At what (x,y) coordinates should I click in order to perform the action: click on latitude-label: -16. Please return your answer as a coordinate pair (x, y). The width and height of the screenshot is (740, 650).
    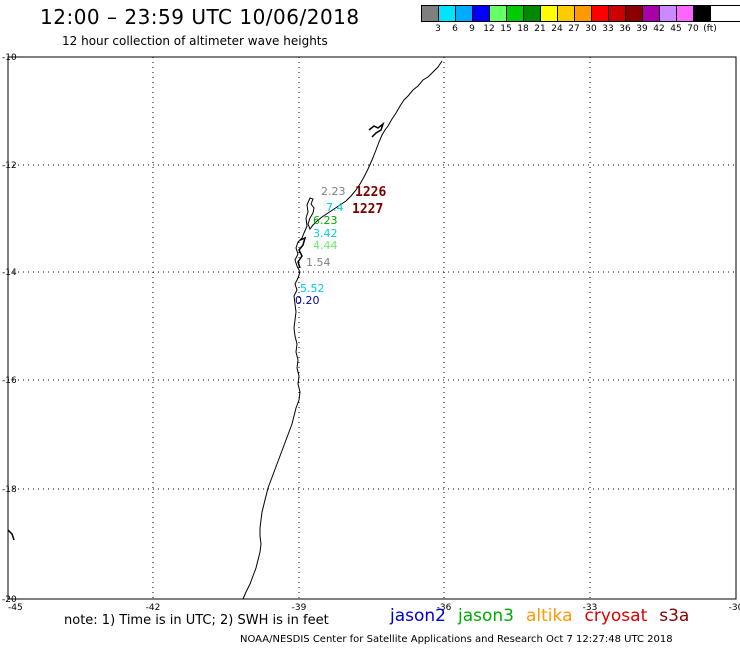
    Looking at the image, I should click on (9, 381).